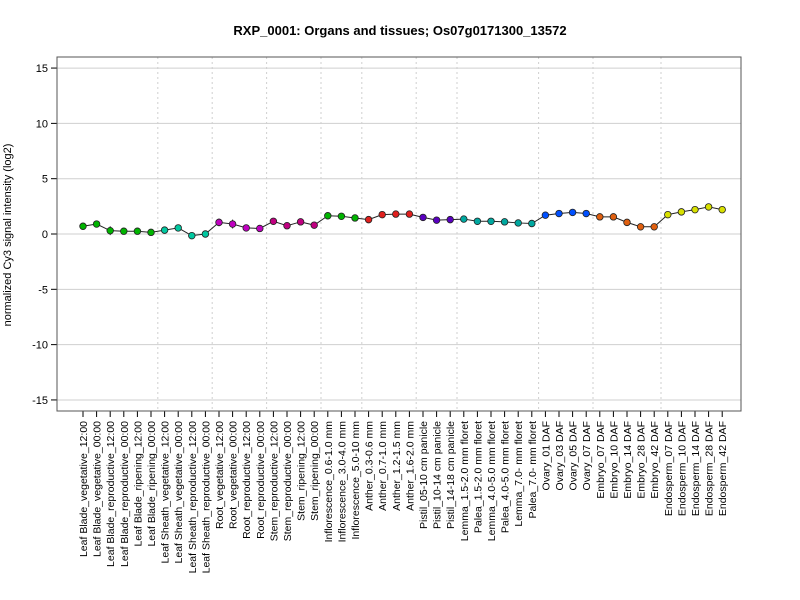 The width and height of the screenshot is (800, 600). What do you see at coordinates (601, 460) in the screenshot?
I see `x-tick-label: Embryo_07 DAF` at bounding box center [601, 460].